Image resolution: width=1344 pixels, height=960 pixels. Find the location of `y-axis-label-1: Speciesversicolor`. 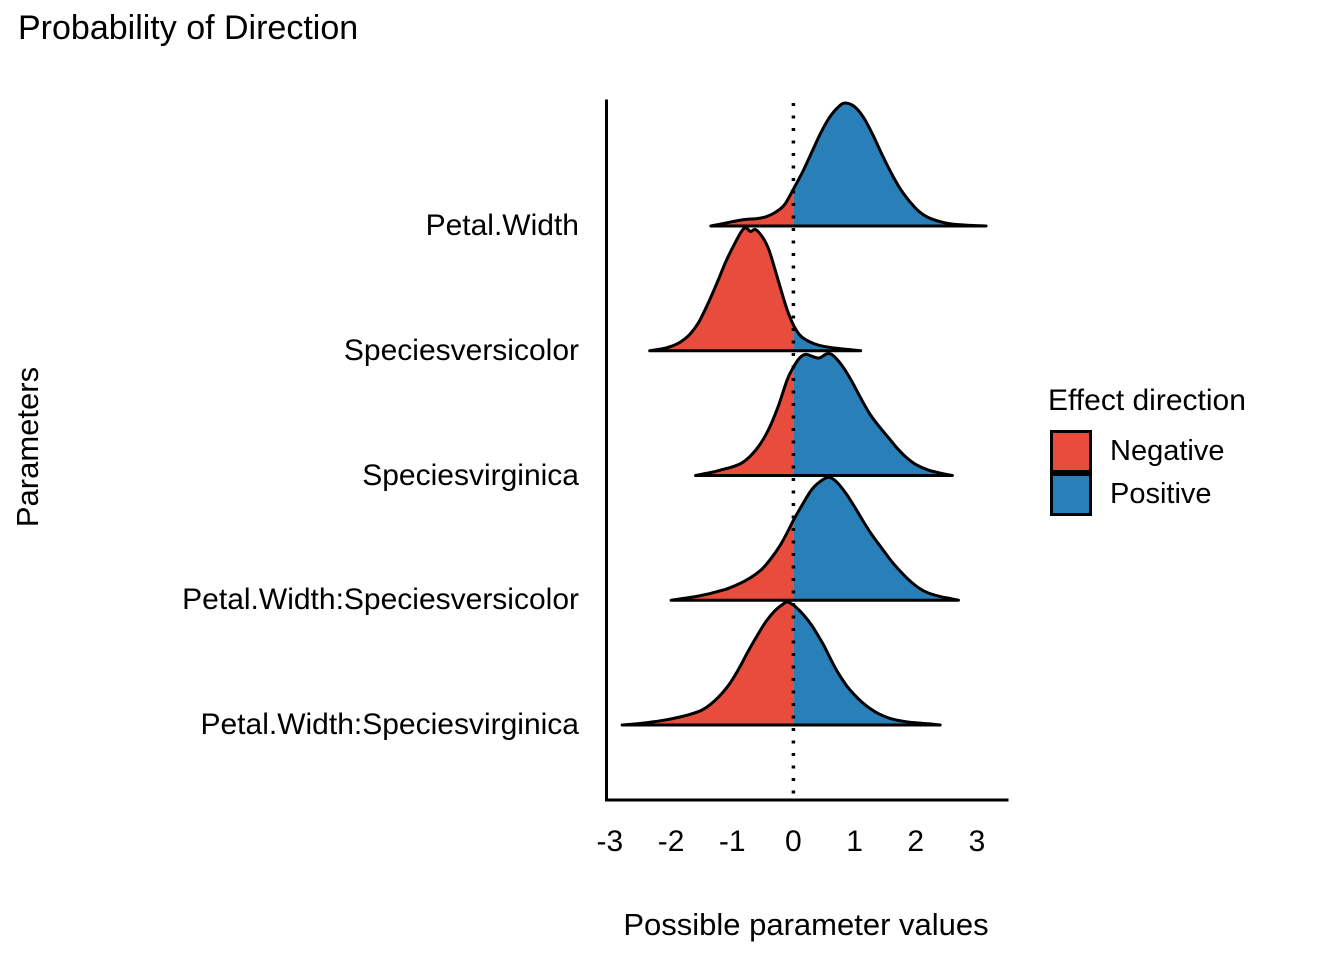

y-axis-label-1: Speciesversicolor is located at coordinates (461, 350).